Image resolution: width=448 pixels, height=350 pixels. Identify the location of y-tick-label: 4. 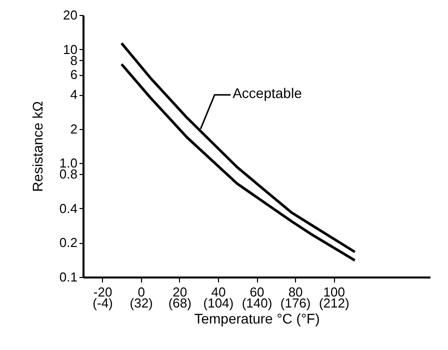
(74, 94).